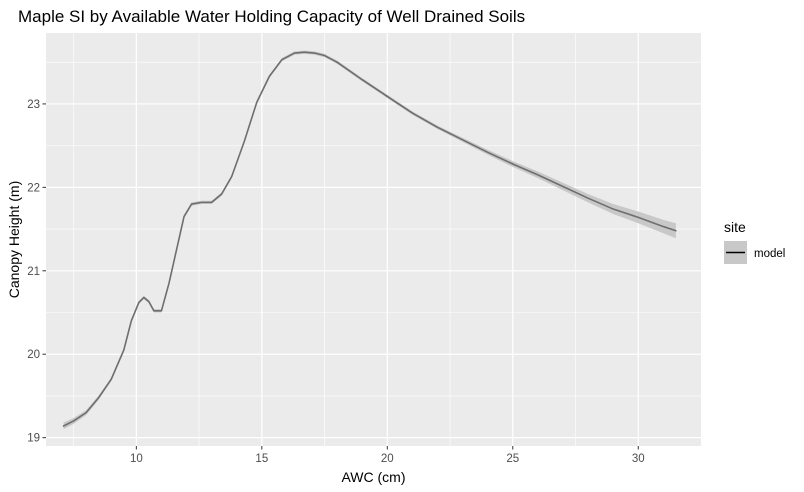 This screenshot has width=804, height=492. I want to click on x-tick-label: 25, so click(512, 459).